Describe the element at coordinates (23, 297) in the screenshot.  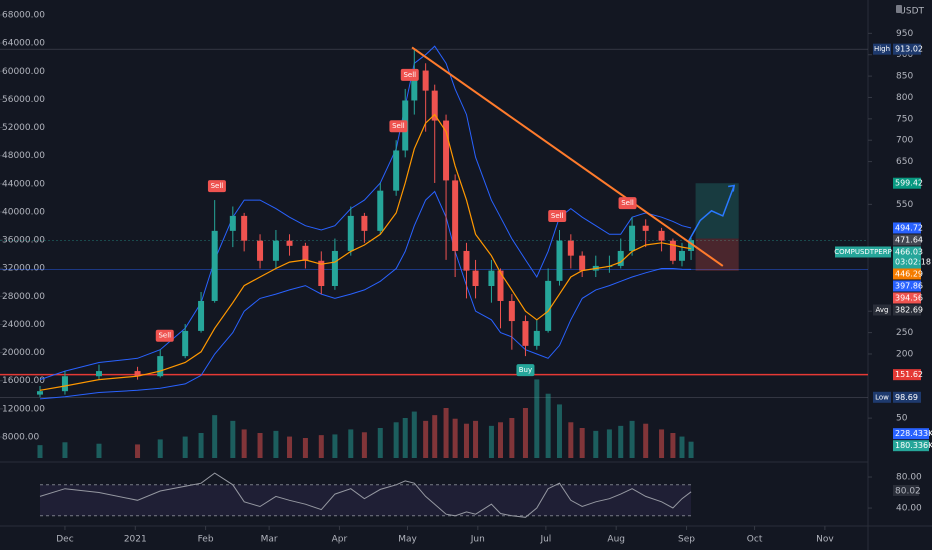
I see `y2-tick-label: 28000.00` at that location.